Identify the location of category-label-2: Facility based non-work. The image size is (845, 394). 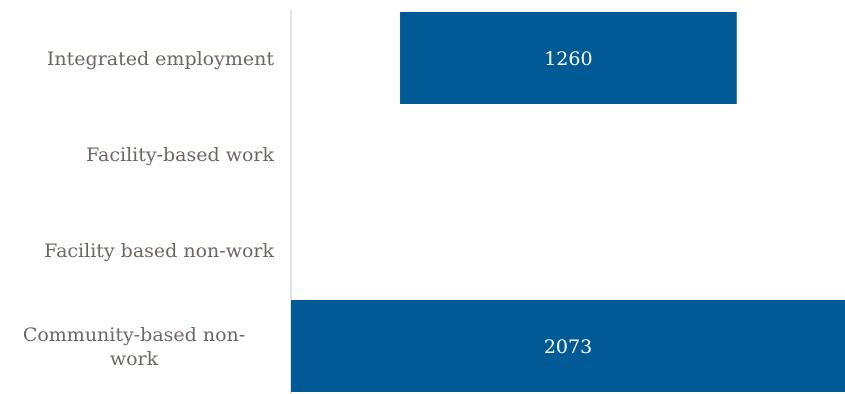
(159, 251).